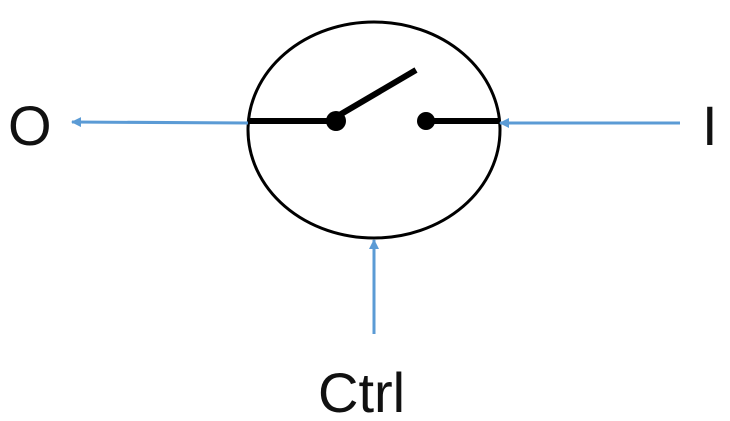  Describe the element at coordinates (710, 125) in the screenshot. I see `input-label: I` at that location.